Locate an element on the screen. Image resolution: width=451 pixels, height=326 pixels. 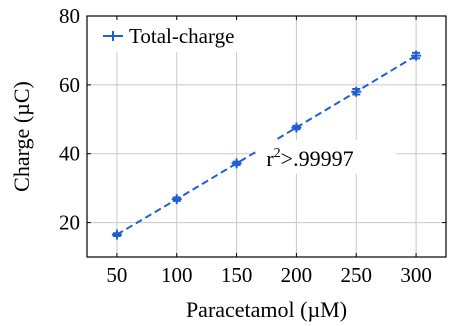
r-squared-annotation: r2>.99997 is located at coordinates (326, 157).